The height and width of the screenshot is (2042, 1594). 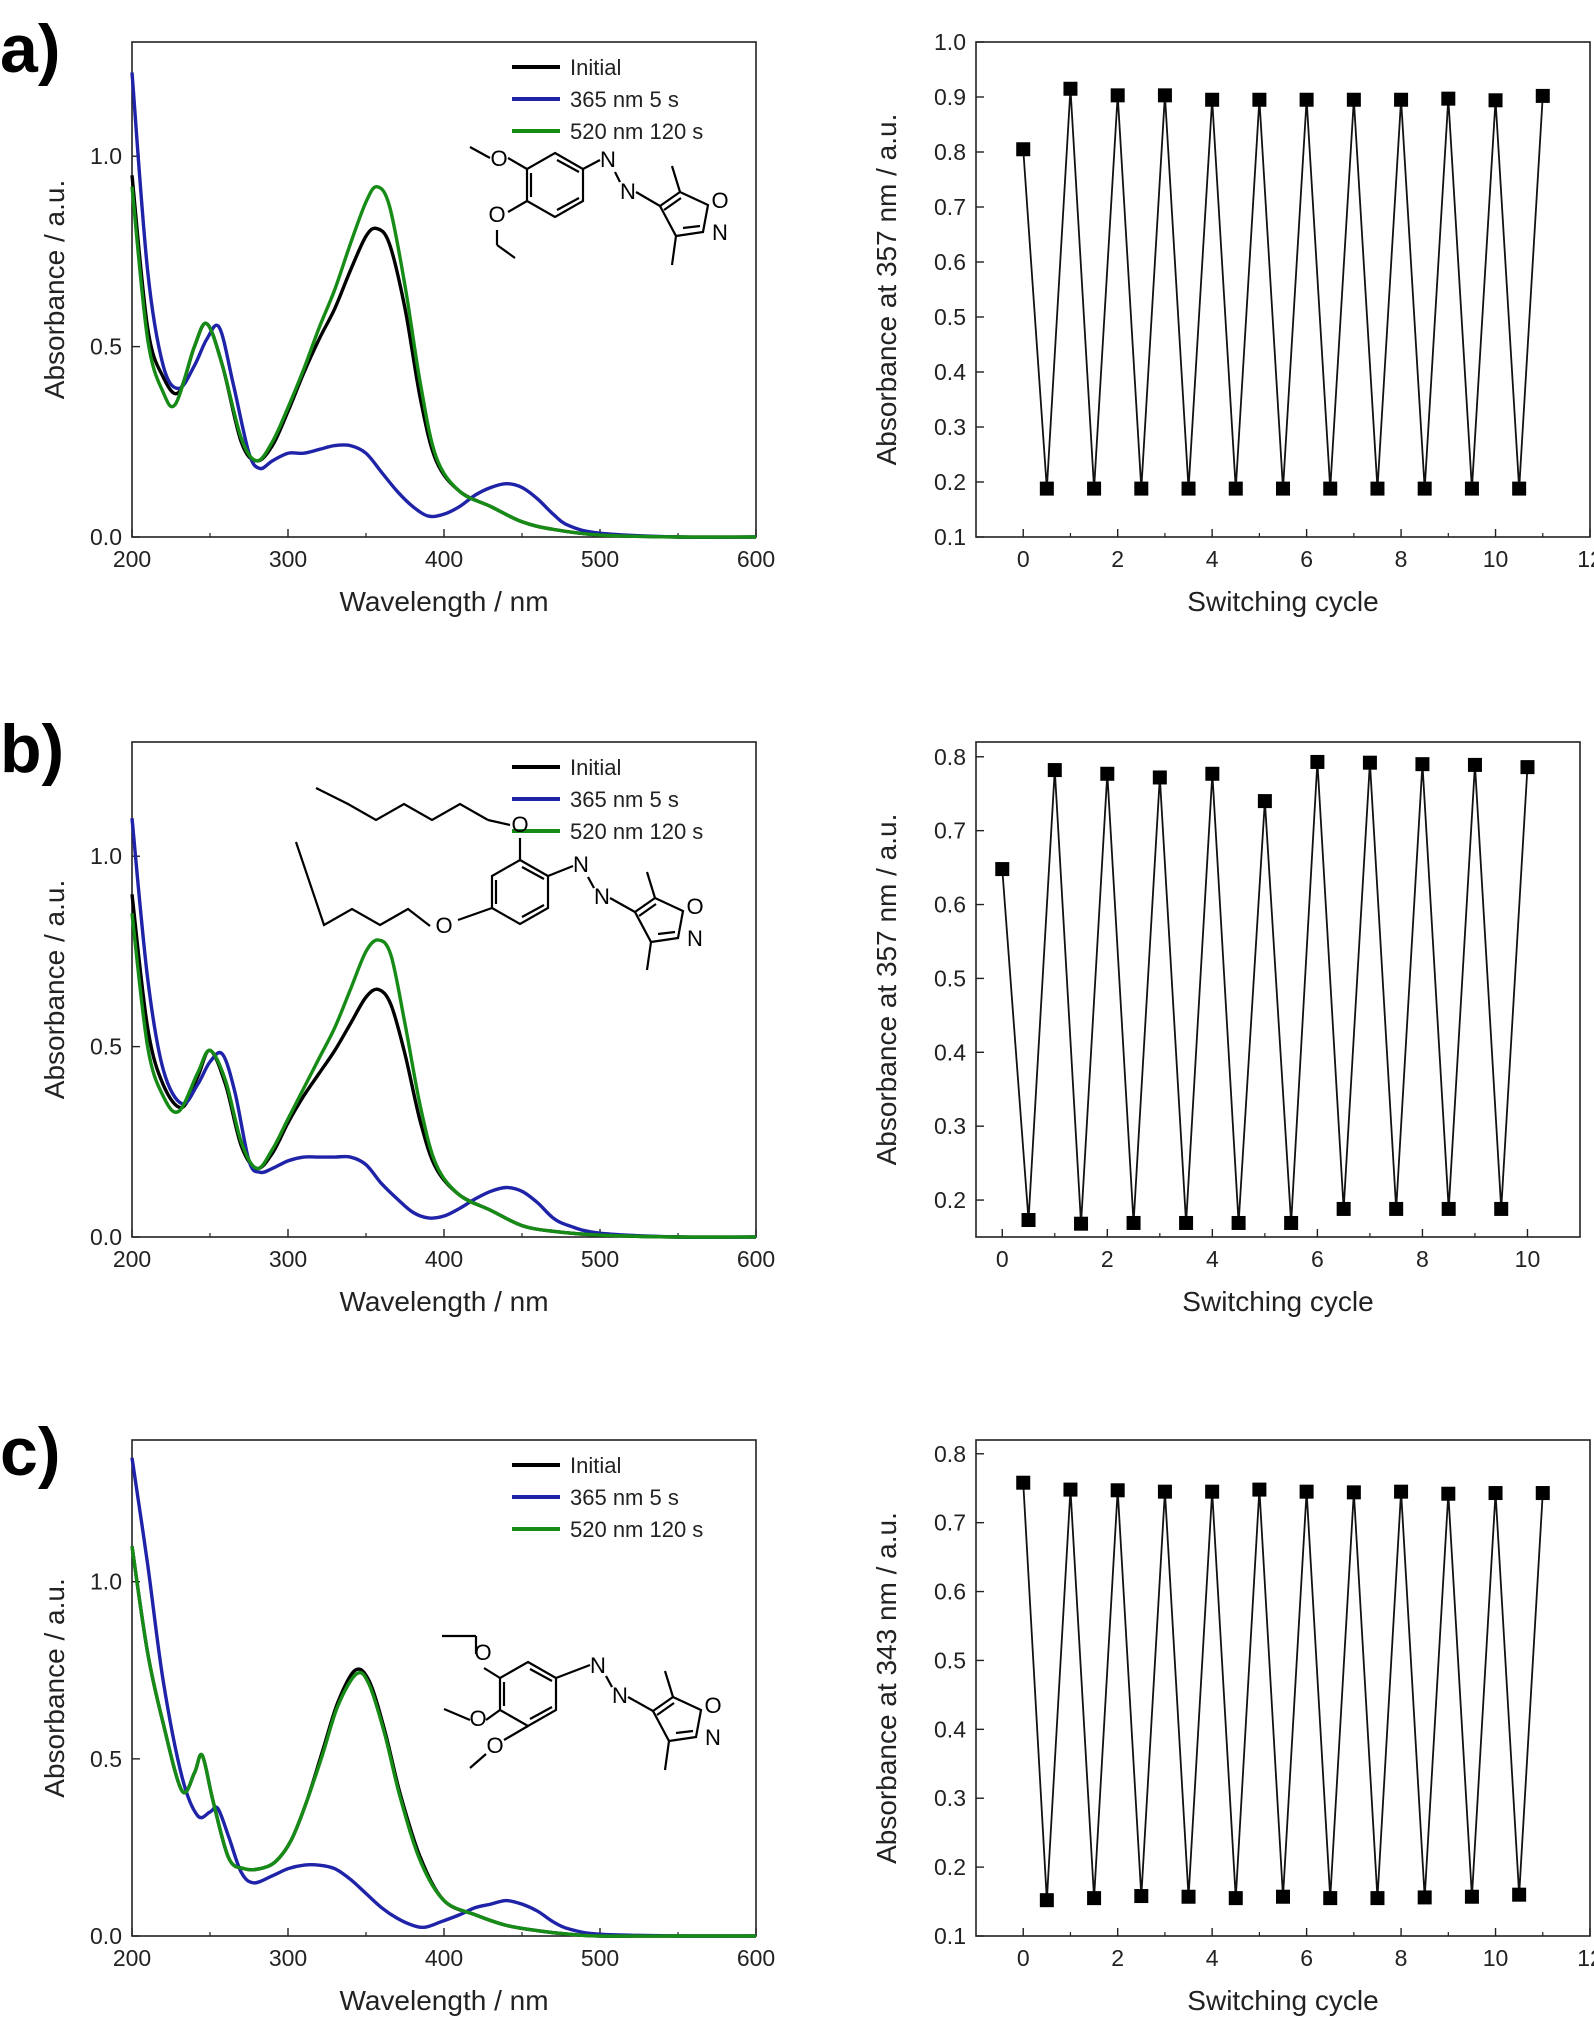 What do you see at coordinates (950, 427) in the screenshot?
I see `y-tick-label: 0.3` at bounding box center [950, 427].